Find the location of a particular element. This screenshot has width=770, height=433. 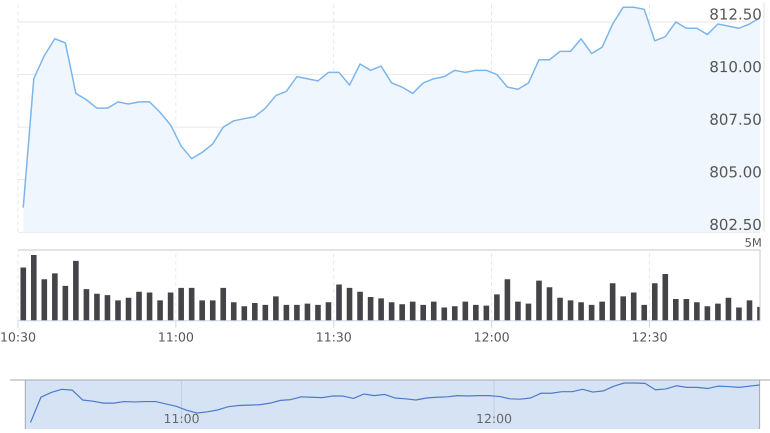

y-tick-label: 810.00 is located at coordinates (735, 66).